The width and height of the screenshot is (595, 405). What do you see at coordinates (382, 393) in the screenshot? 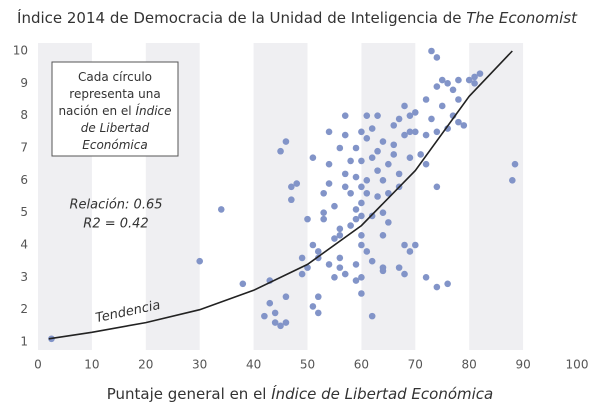
I see `label-part: Índice de Libertad Económica` at bounding box center [382, 393].